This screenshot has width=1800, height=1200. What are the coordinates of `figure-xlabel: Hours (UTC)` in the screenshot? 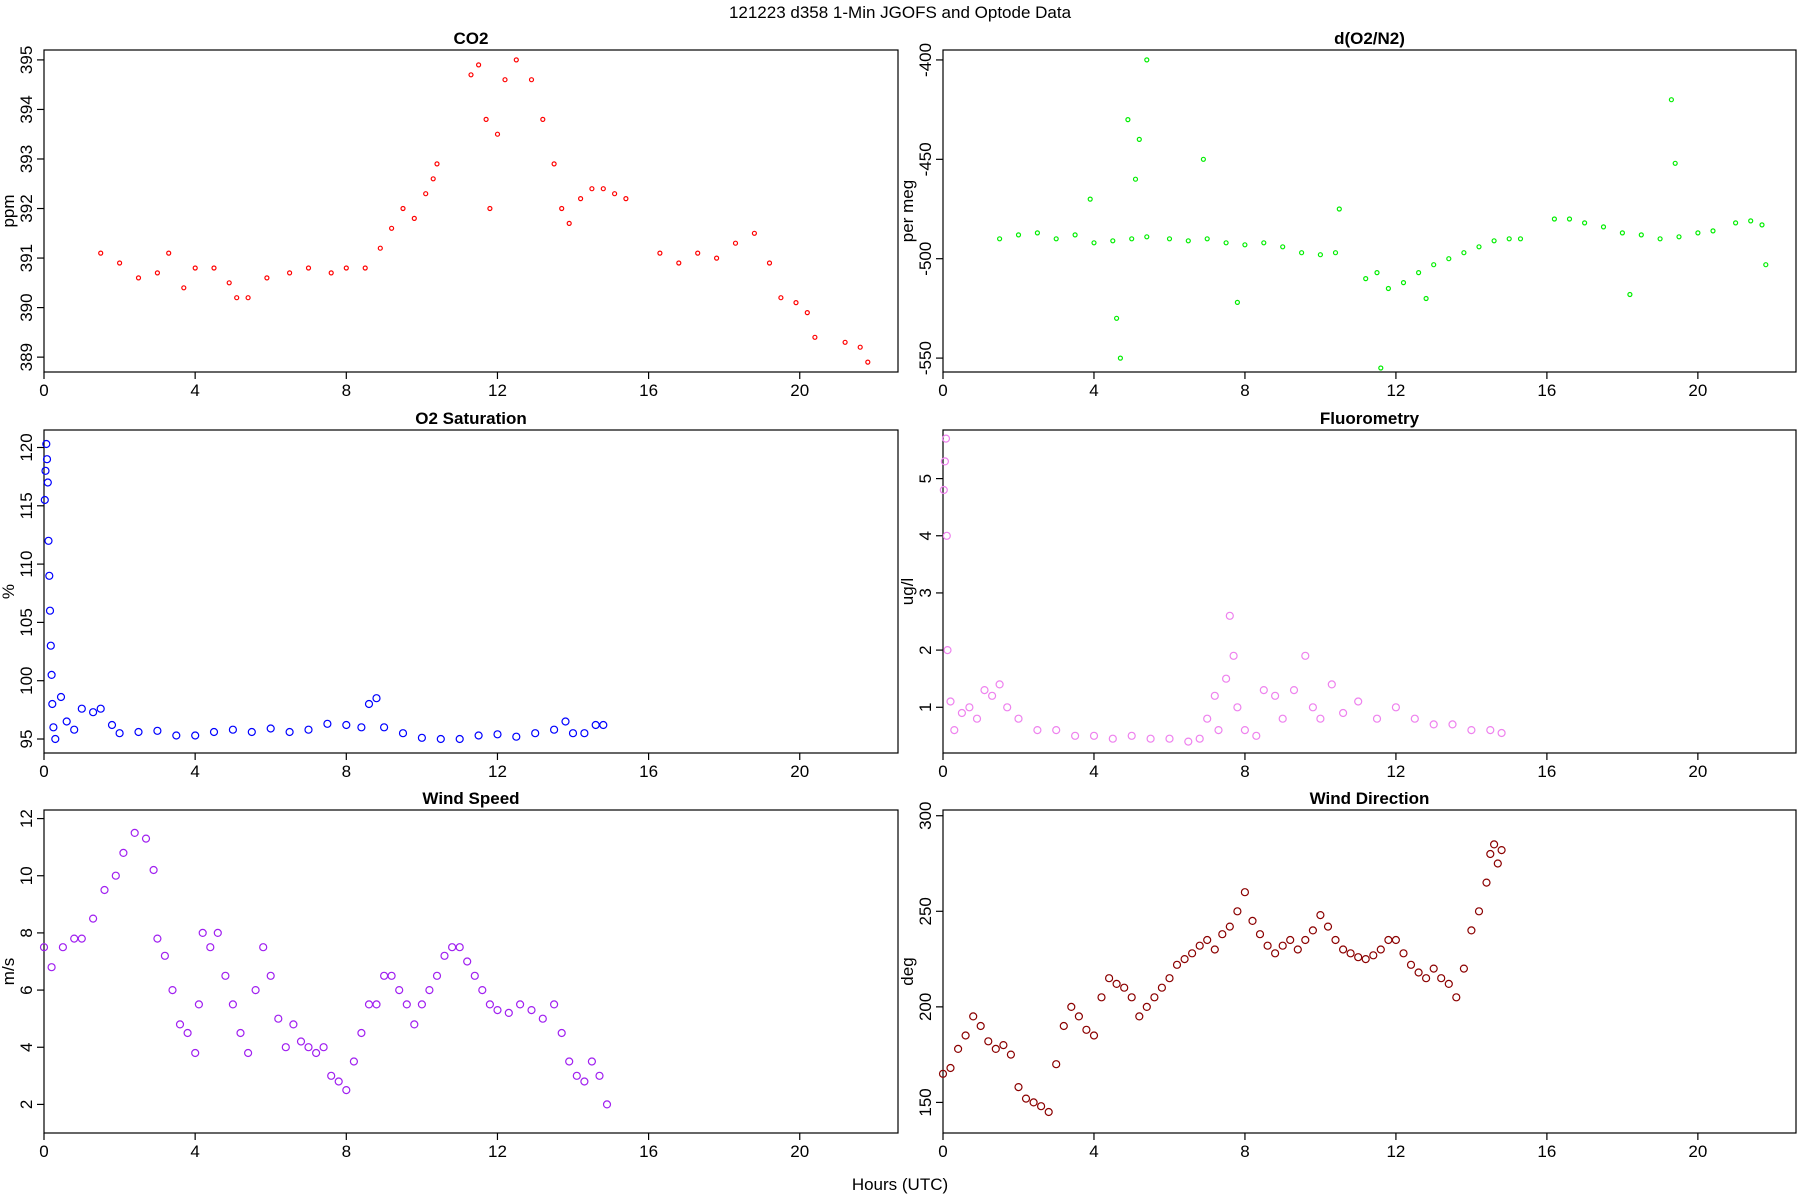 It's located at (900, 1184).